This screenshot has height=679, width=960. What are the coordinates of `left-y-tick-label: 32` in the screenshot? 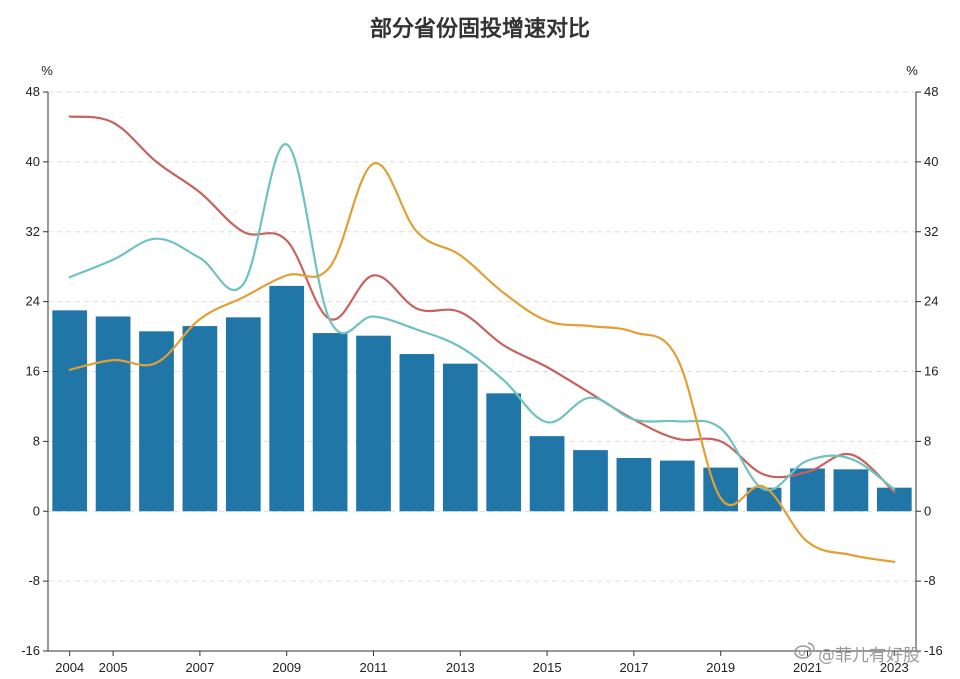 It's located at (33, 231).